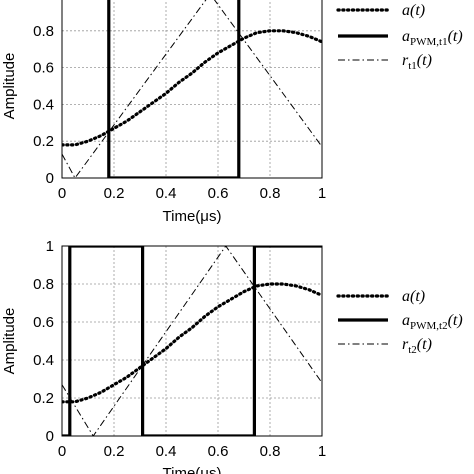 The width and height of the screenshot is (474, 474). What do you see at coordinates (417, 62) in the screenshot?
I see `legend-entry-2: rt1(t)` at bounding box center [417, 62].